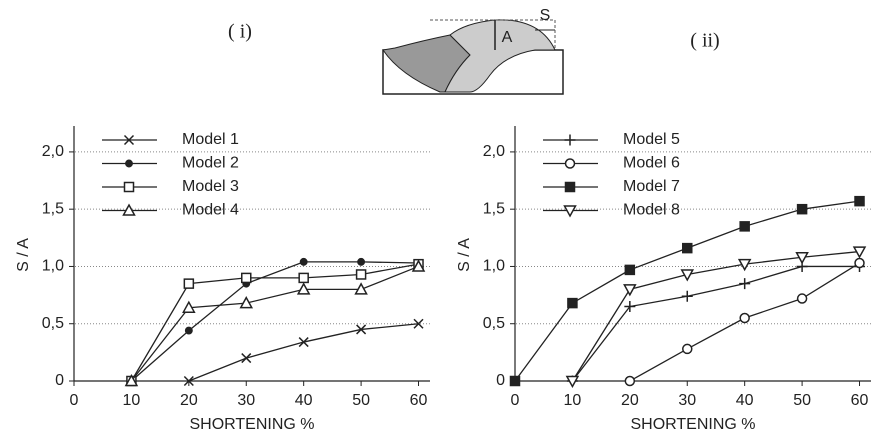 The image size is (878, 440). What do you see at coordinates (500, 56) in the screenshot?
I see `grey-light` at bounding box center [500, 56].